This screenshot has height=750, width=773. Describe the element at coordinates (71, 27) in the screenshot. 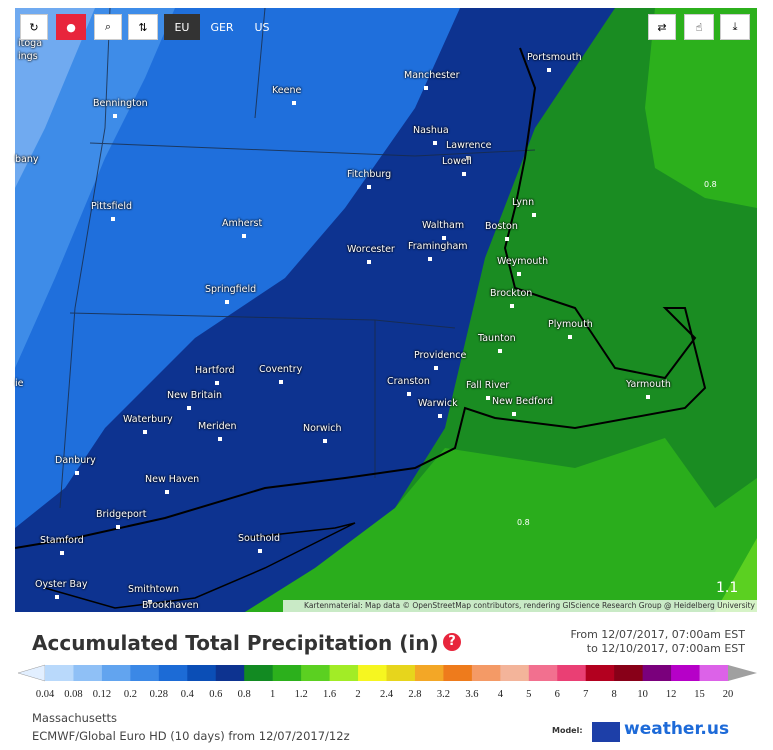

I see `location-button: ●` at that location.